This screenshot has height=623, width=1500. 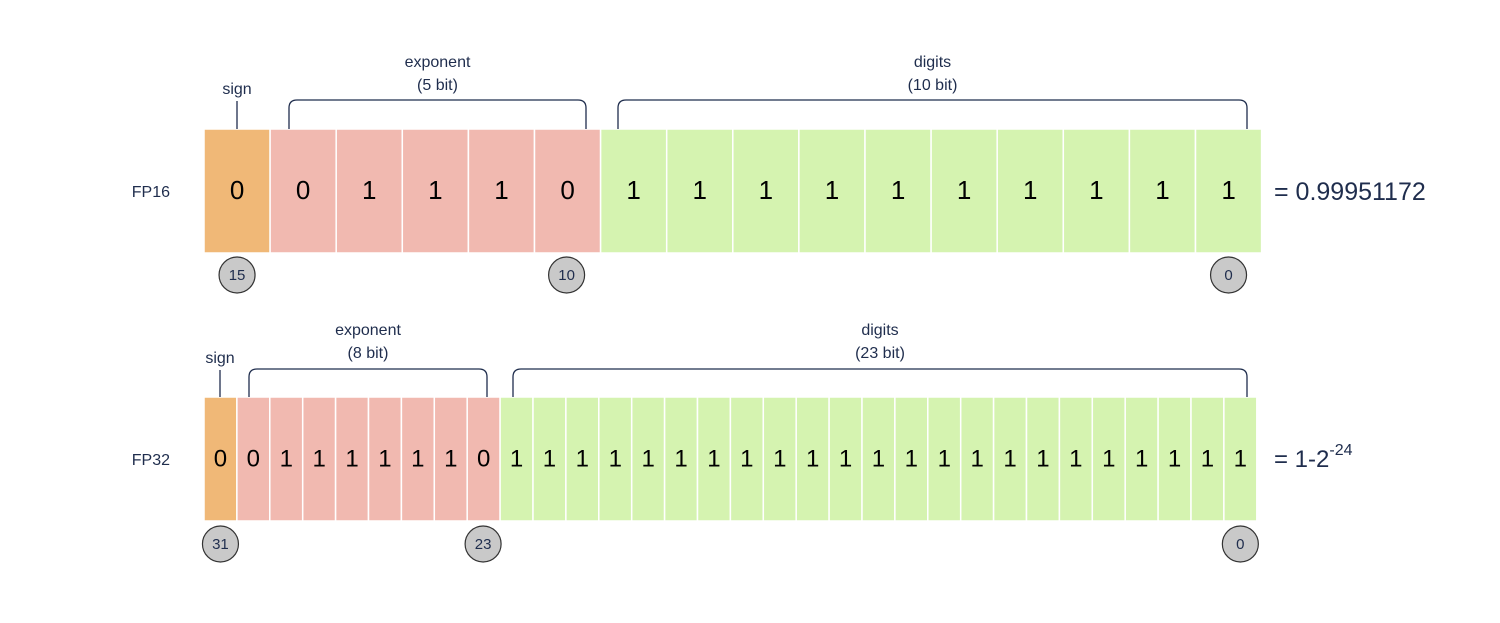 What do you see at coordinates (437, 114) in the screenshot?
I see `exponent-brace` at bounding box center [437, 114].